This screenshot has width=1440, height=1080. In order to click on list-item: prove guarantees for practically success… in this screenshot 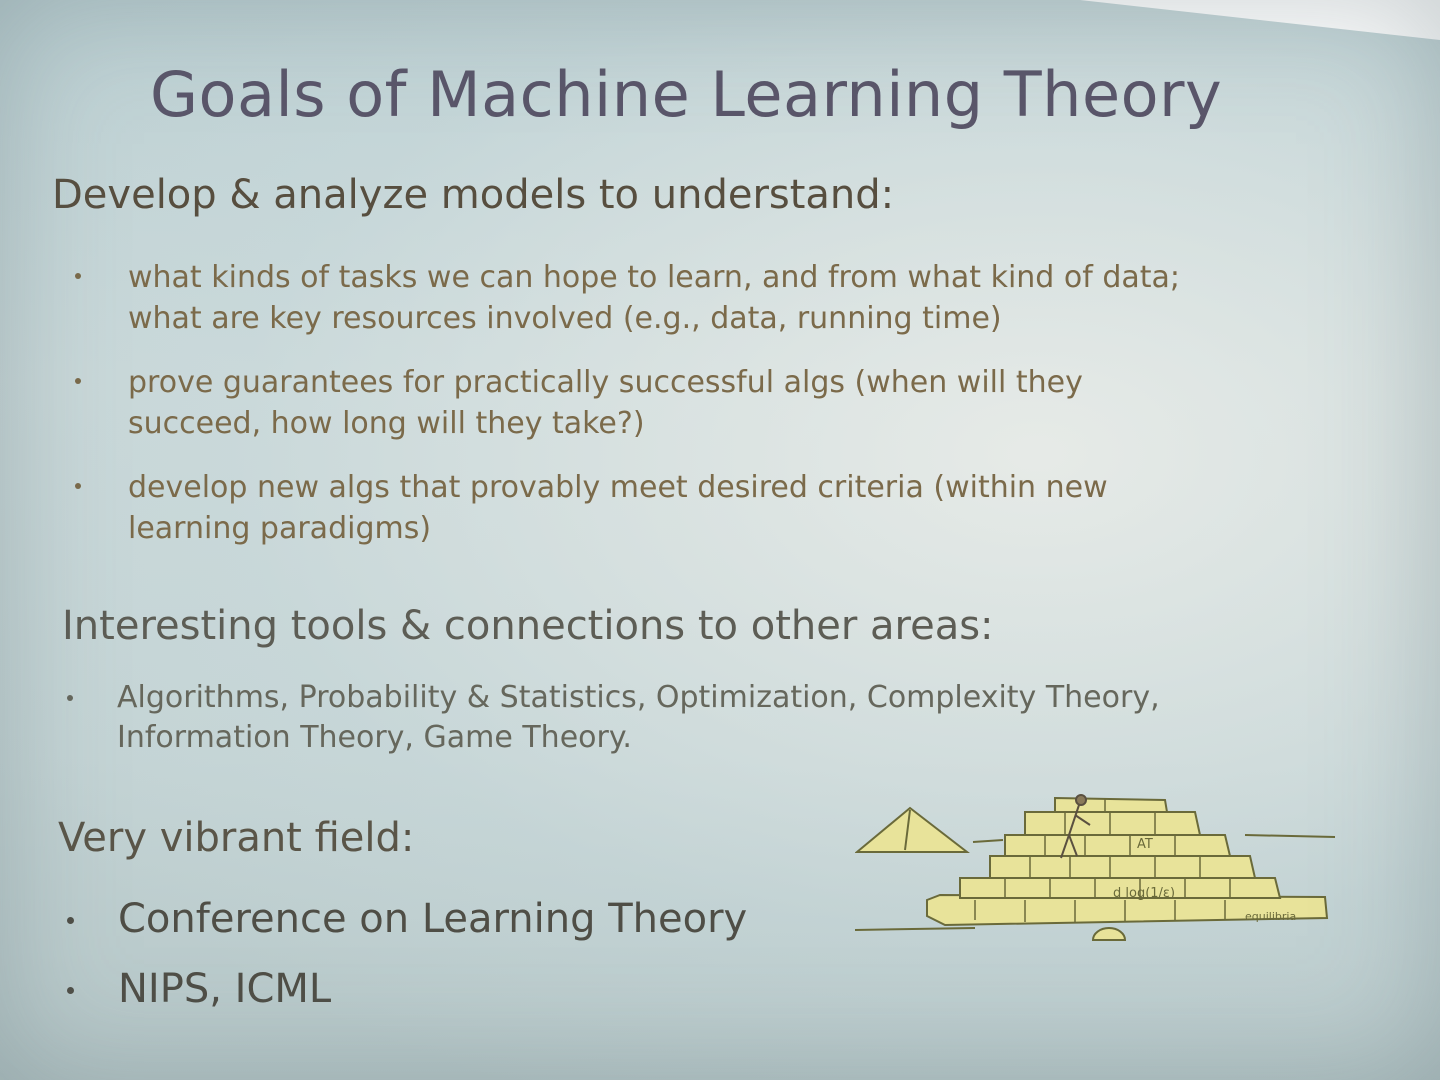, I will do `click(711, 403)`.